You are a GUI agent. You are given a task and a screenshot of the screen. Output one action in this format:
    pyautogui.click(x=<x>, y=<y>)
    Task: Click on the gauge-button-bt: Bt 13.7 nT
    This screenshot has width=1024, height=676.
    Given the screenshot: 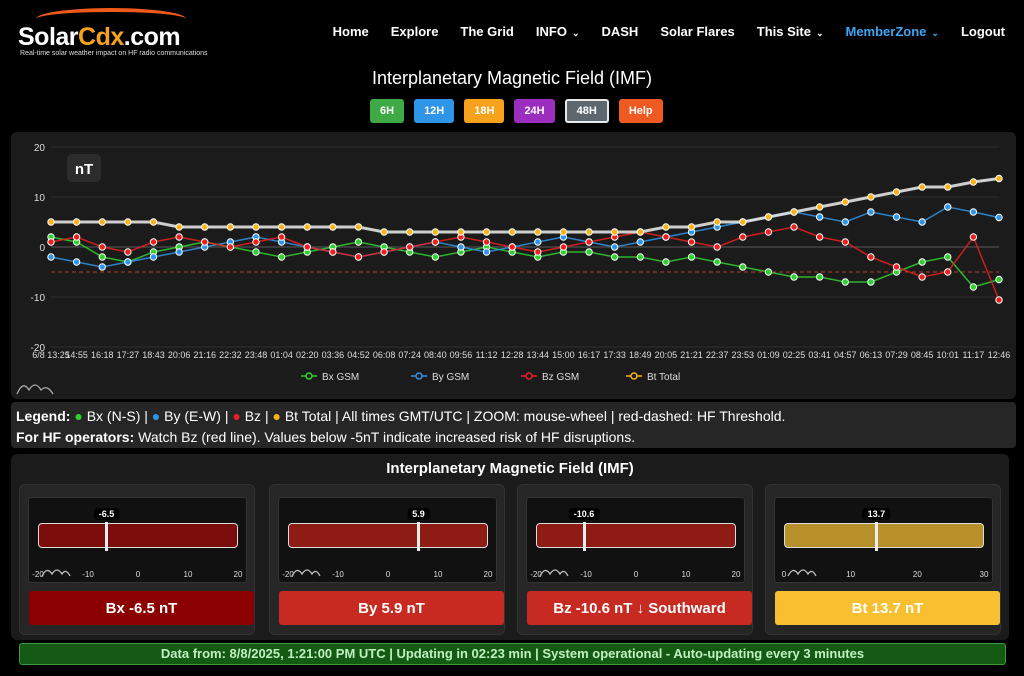 What is the action you would take?
    pyautogui.click(x=887, y=608)
    